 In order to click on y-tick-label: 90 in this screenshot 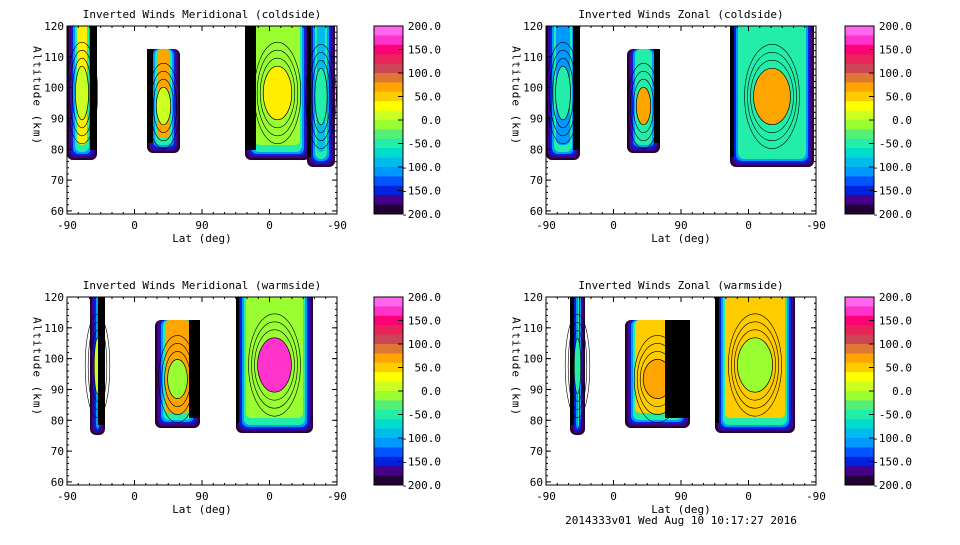, I will do `click(536, 389)`.